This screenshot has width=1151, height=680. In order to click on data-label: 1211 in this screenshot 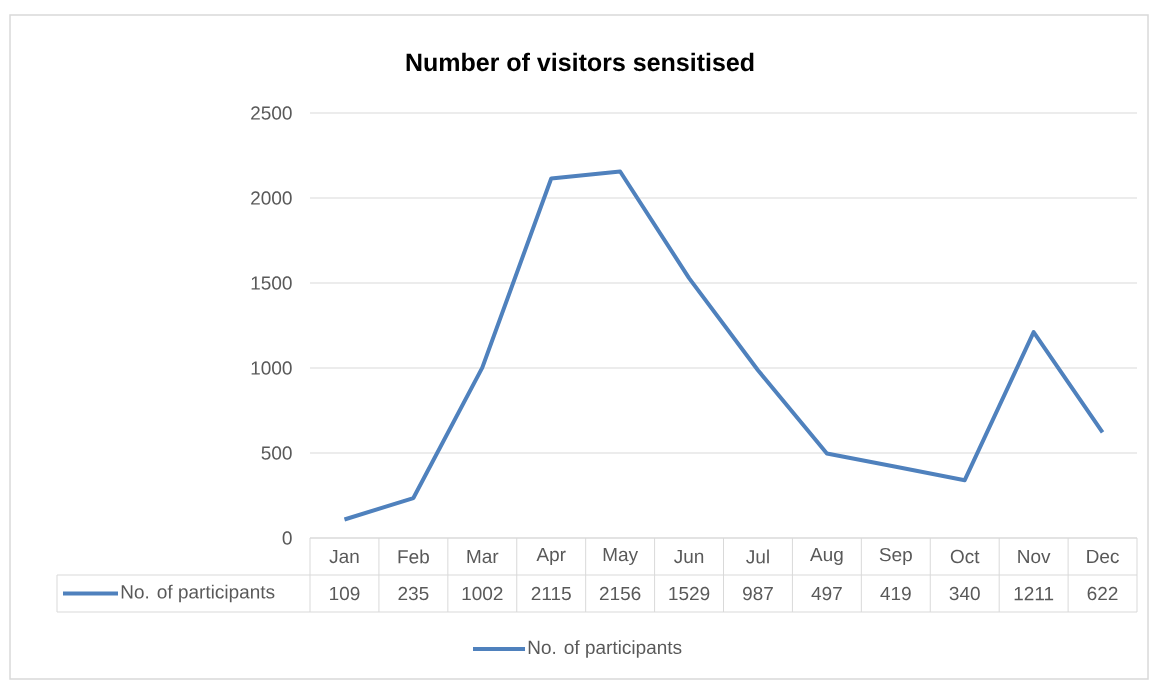, I will do `click(1034, 593)`.